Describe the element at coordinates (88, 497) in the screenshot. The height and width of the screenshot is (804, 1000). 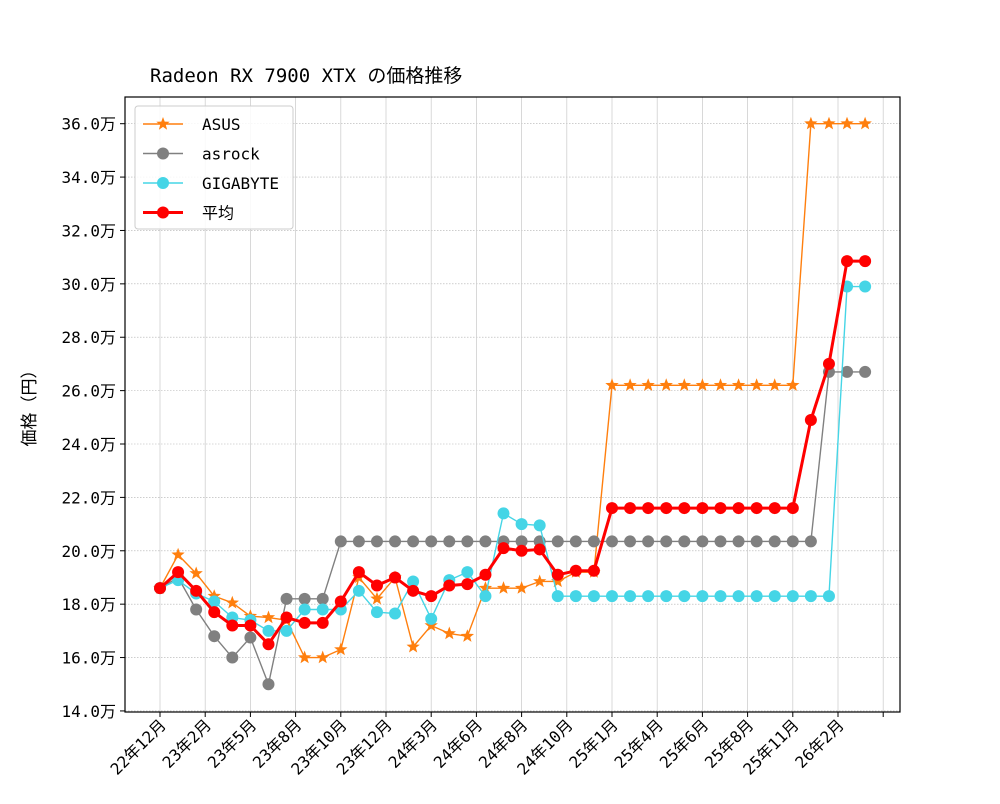
I see `y-tick-label: 22.0万` at that location.